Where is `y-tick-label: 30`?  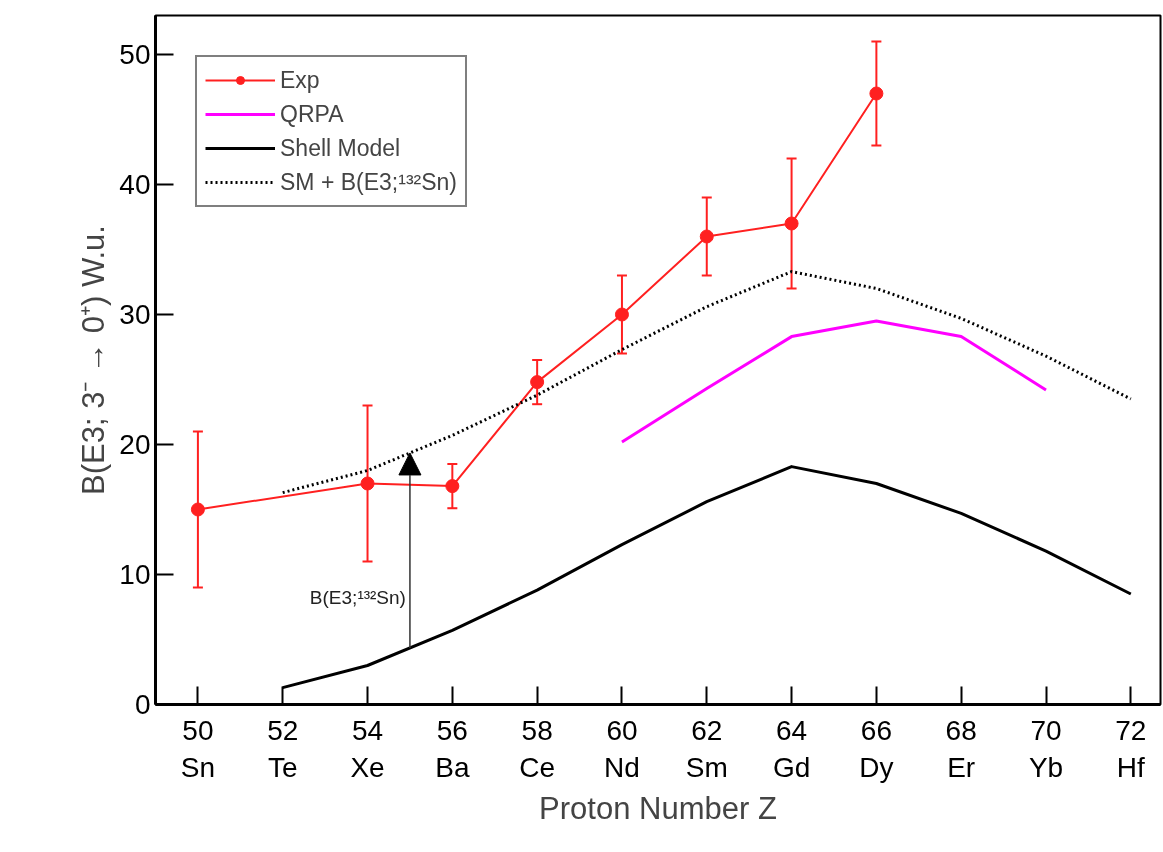 y-tick-label: 30 is located at coordinates (135, 314).